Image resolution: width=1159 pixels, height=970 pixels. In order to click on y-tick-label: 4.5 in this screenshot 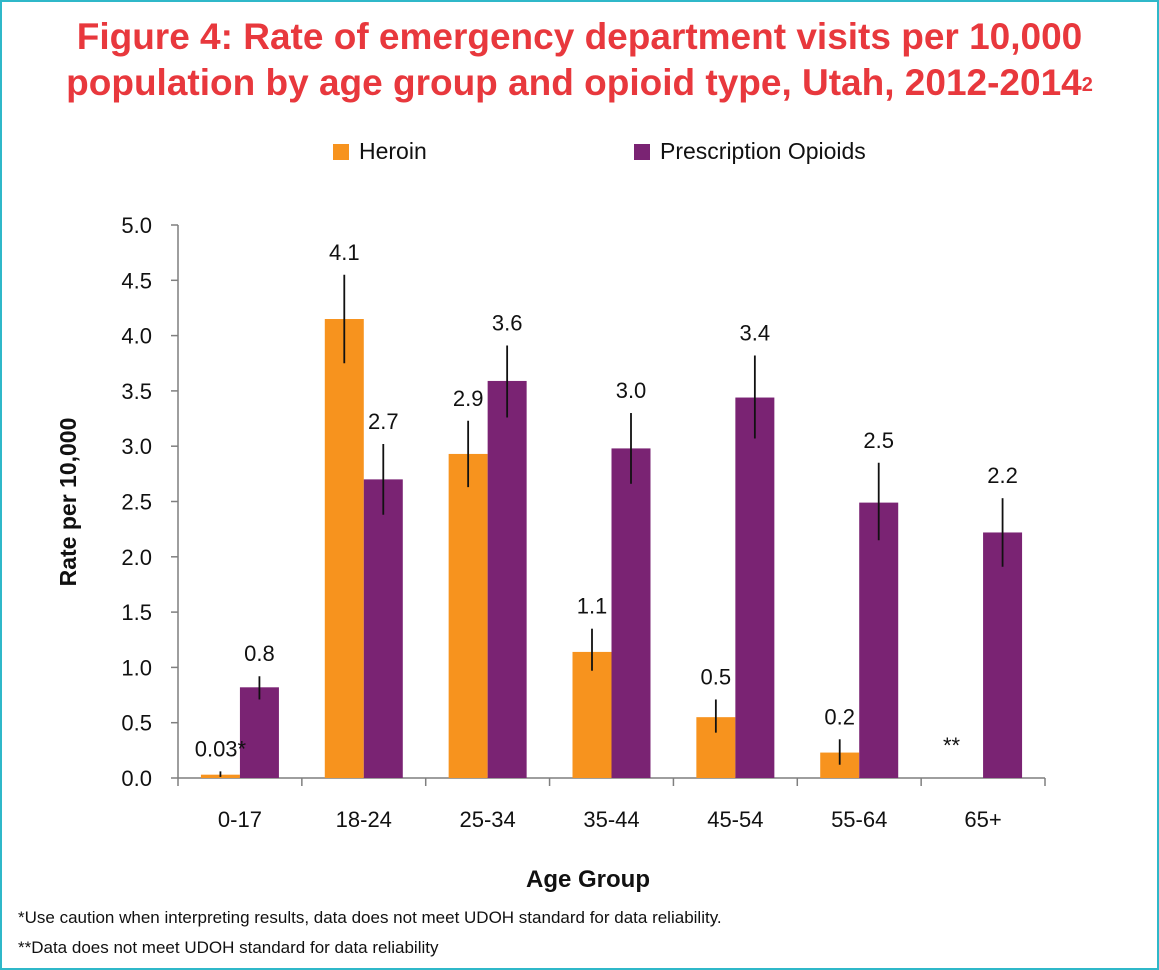, I will do `click(136, 280)`.